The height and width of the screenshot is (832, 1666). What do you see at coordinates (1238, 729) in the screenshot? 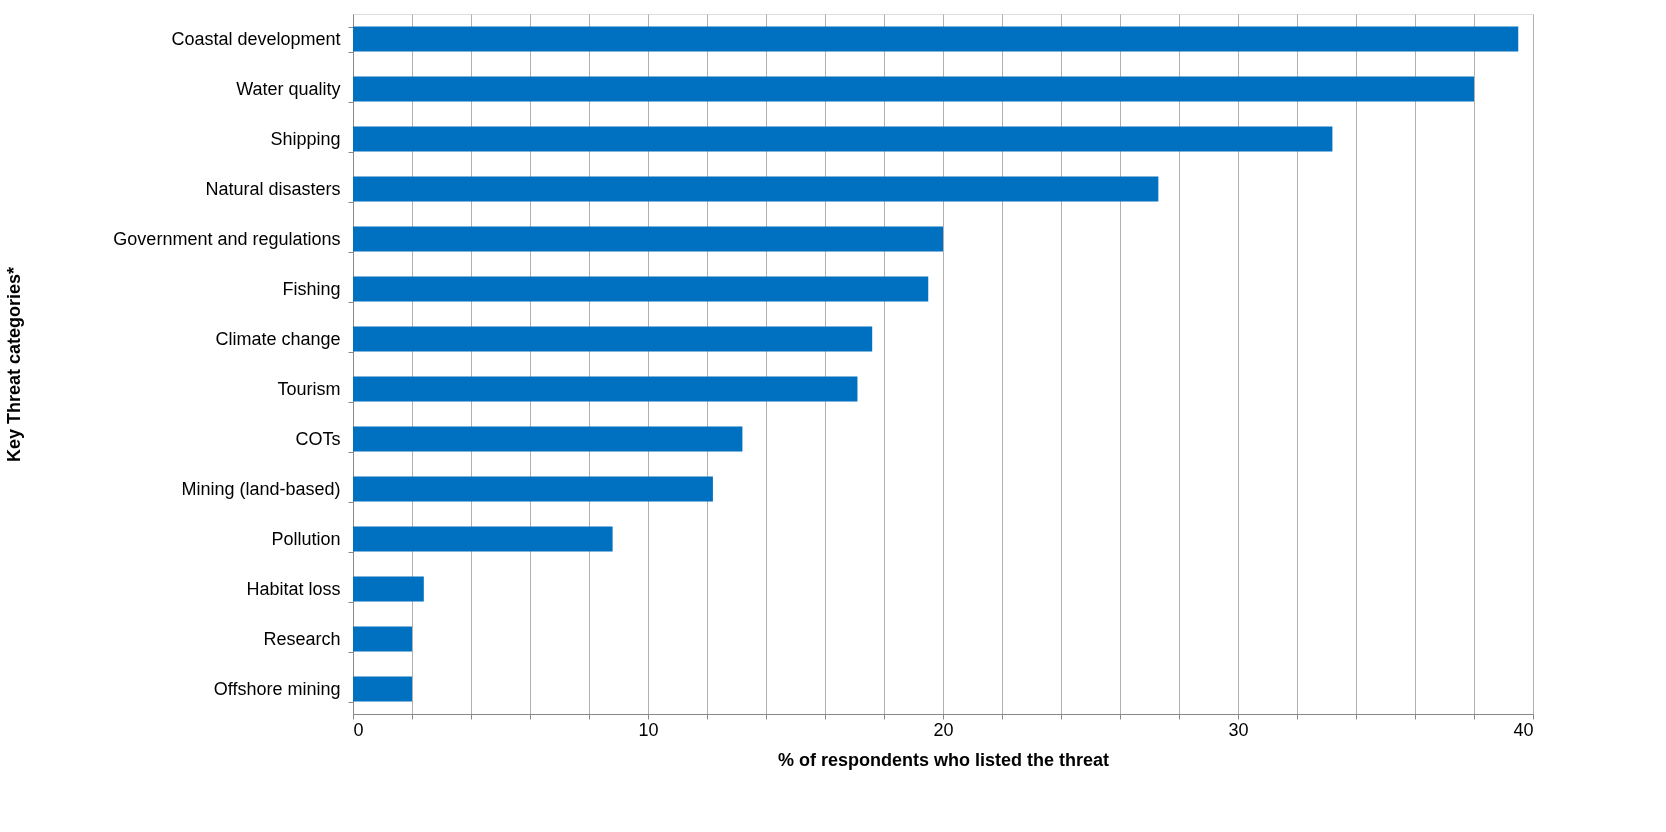
I see `x-tick-label: 30` at bounding box center [1238, 729].